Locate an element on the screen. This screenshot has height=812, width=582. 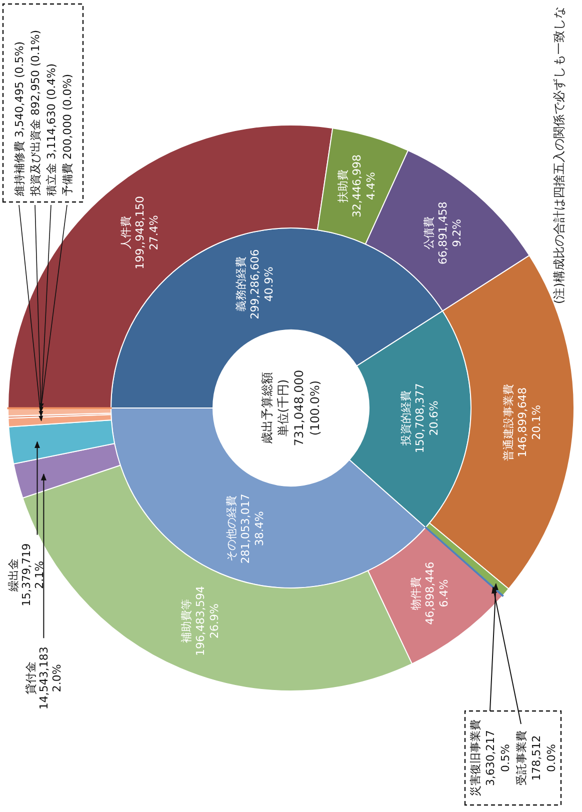
category-label: 積立金 3,114,630 (0.4%) is located at coordinates (51, 129).